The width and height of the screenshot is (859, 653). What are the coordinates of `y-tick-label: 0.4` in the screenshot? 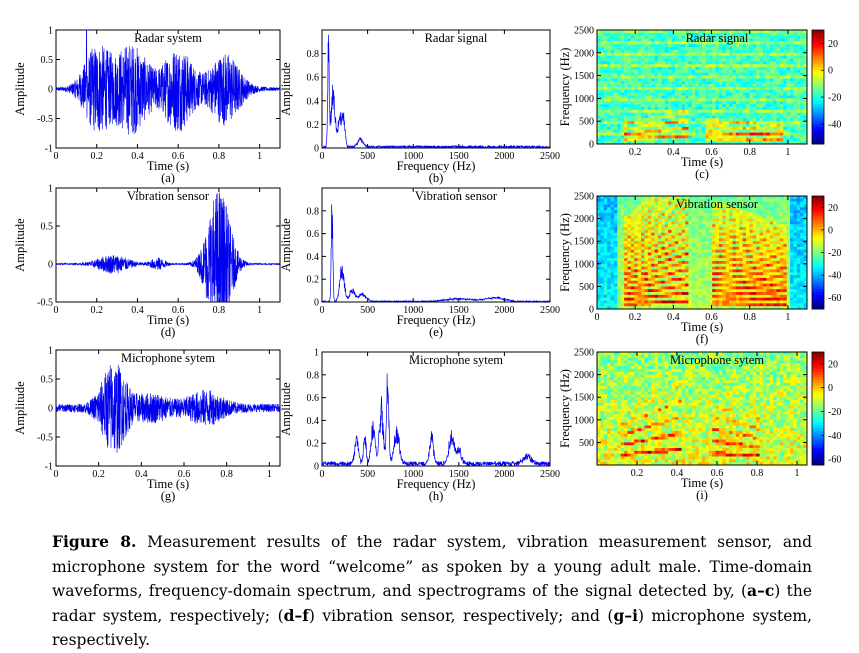 It's located at (313, 101).